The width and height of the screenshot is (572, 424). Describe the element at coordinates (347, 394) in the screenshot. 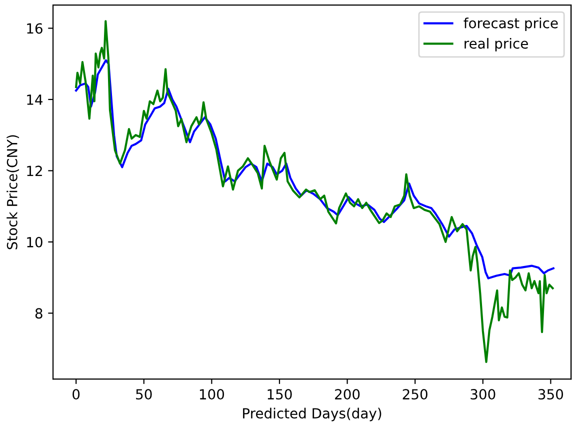

I see `x-tick-label: 200` at that location.